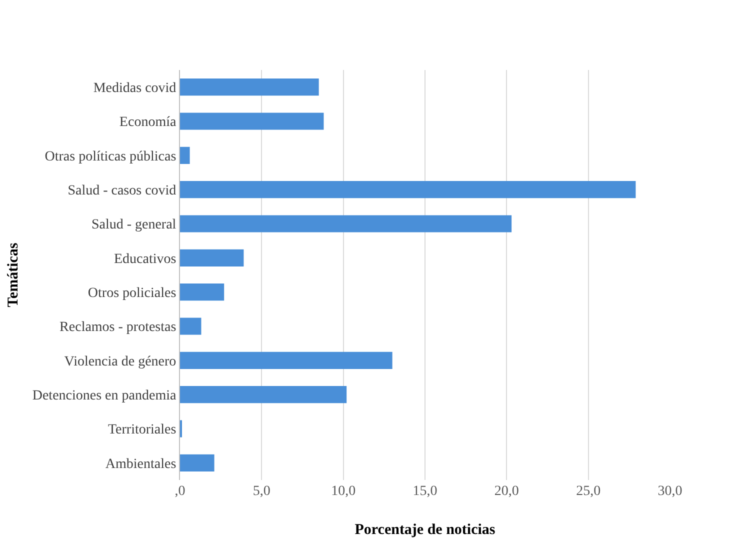 The width and height of the screenshot is (755, 547). I want to click on y-tick-label: Detenciones en pandemia, so click(104, 396).